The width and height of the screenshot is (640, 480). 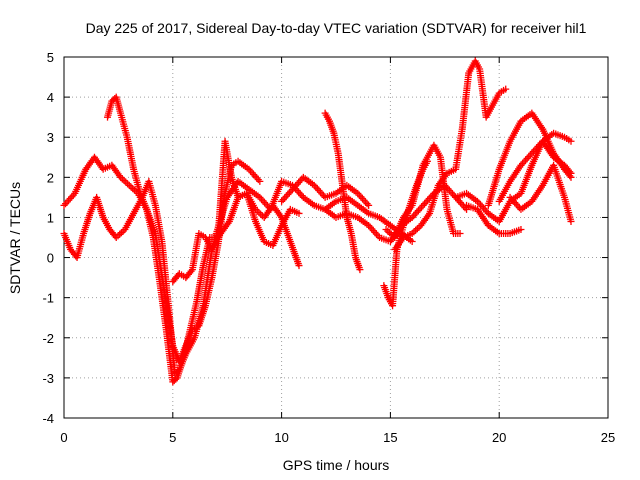 I want to click on y-tick-label: 5, so click(x=50, y=57).